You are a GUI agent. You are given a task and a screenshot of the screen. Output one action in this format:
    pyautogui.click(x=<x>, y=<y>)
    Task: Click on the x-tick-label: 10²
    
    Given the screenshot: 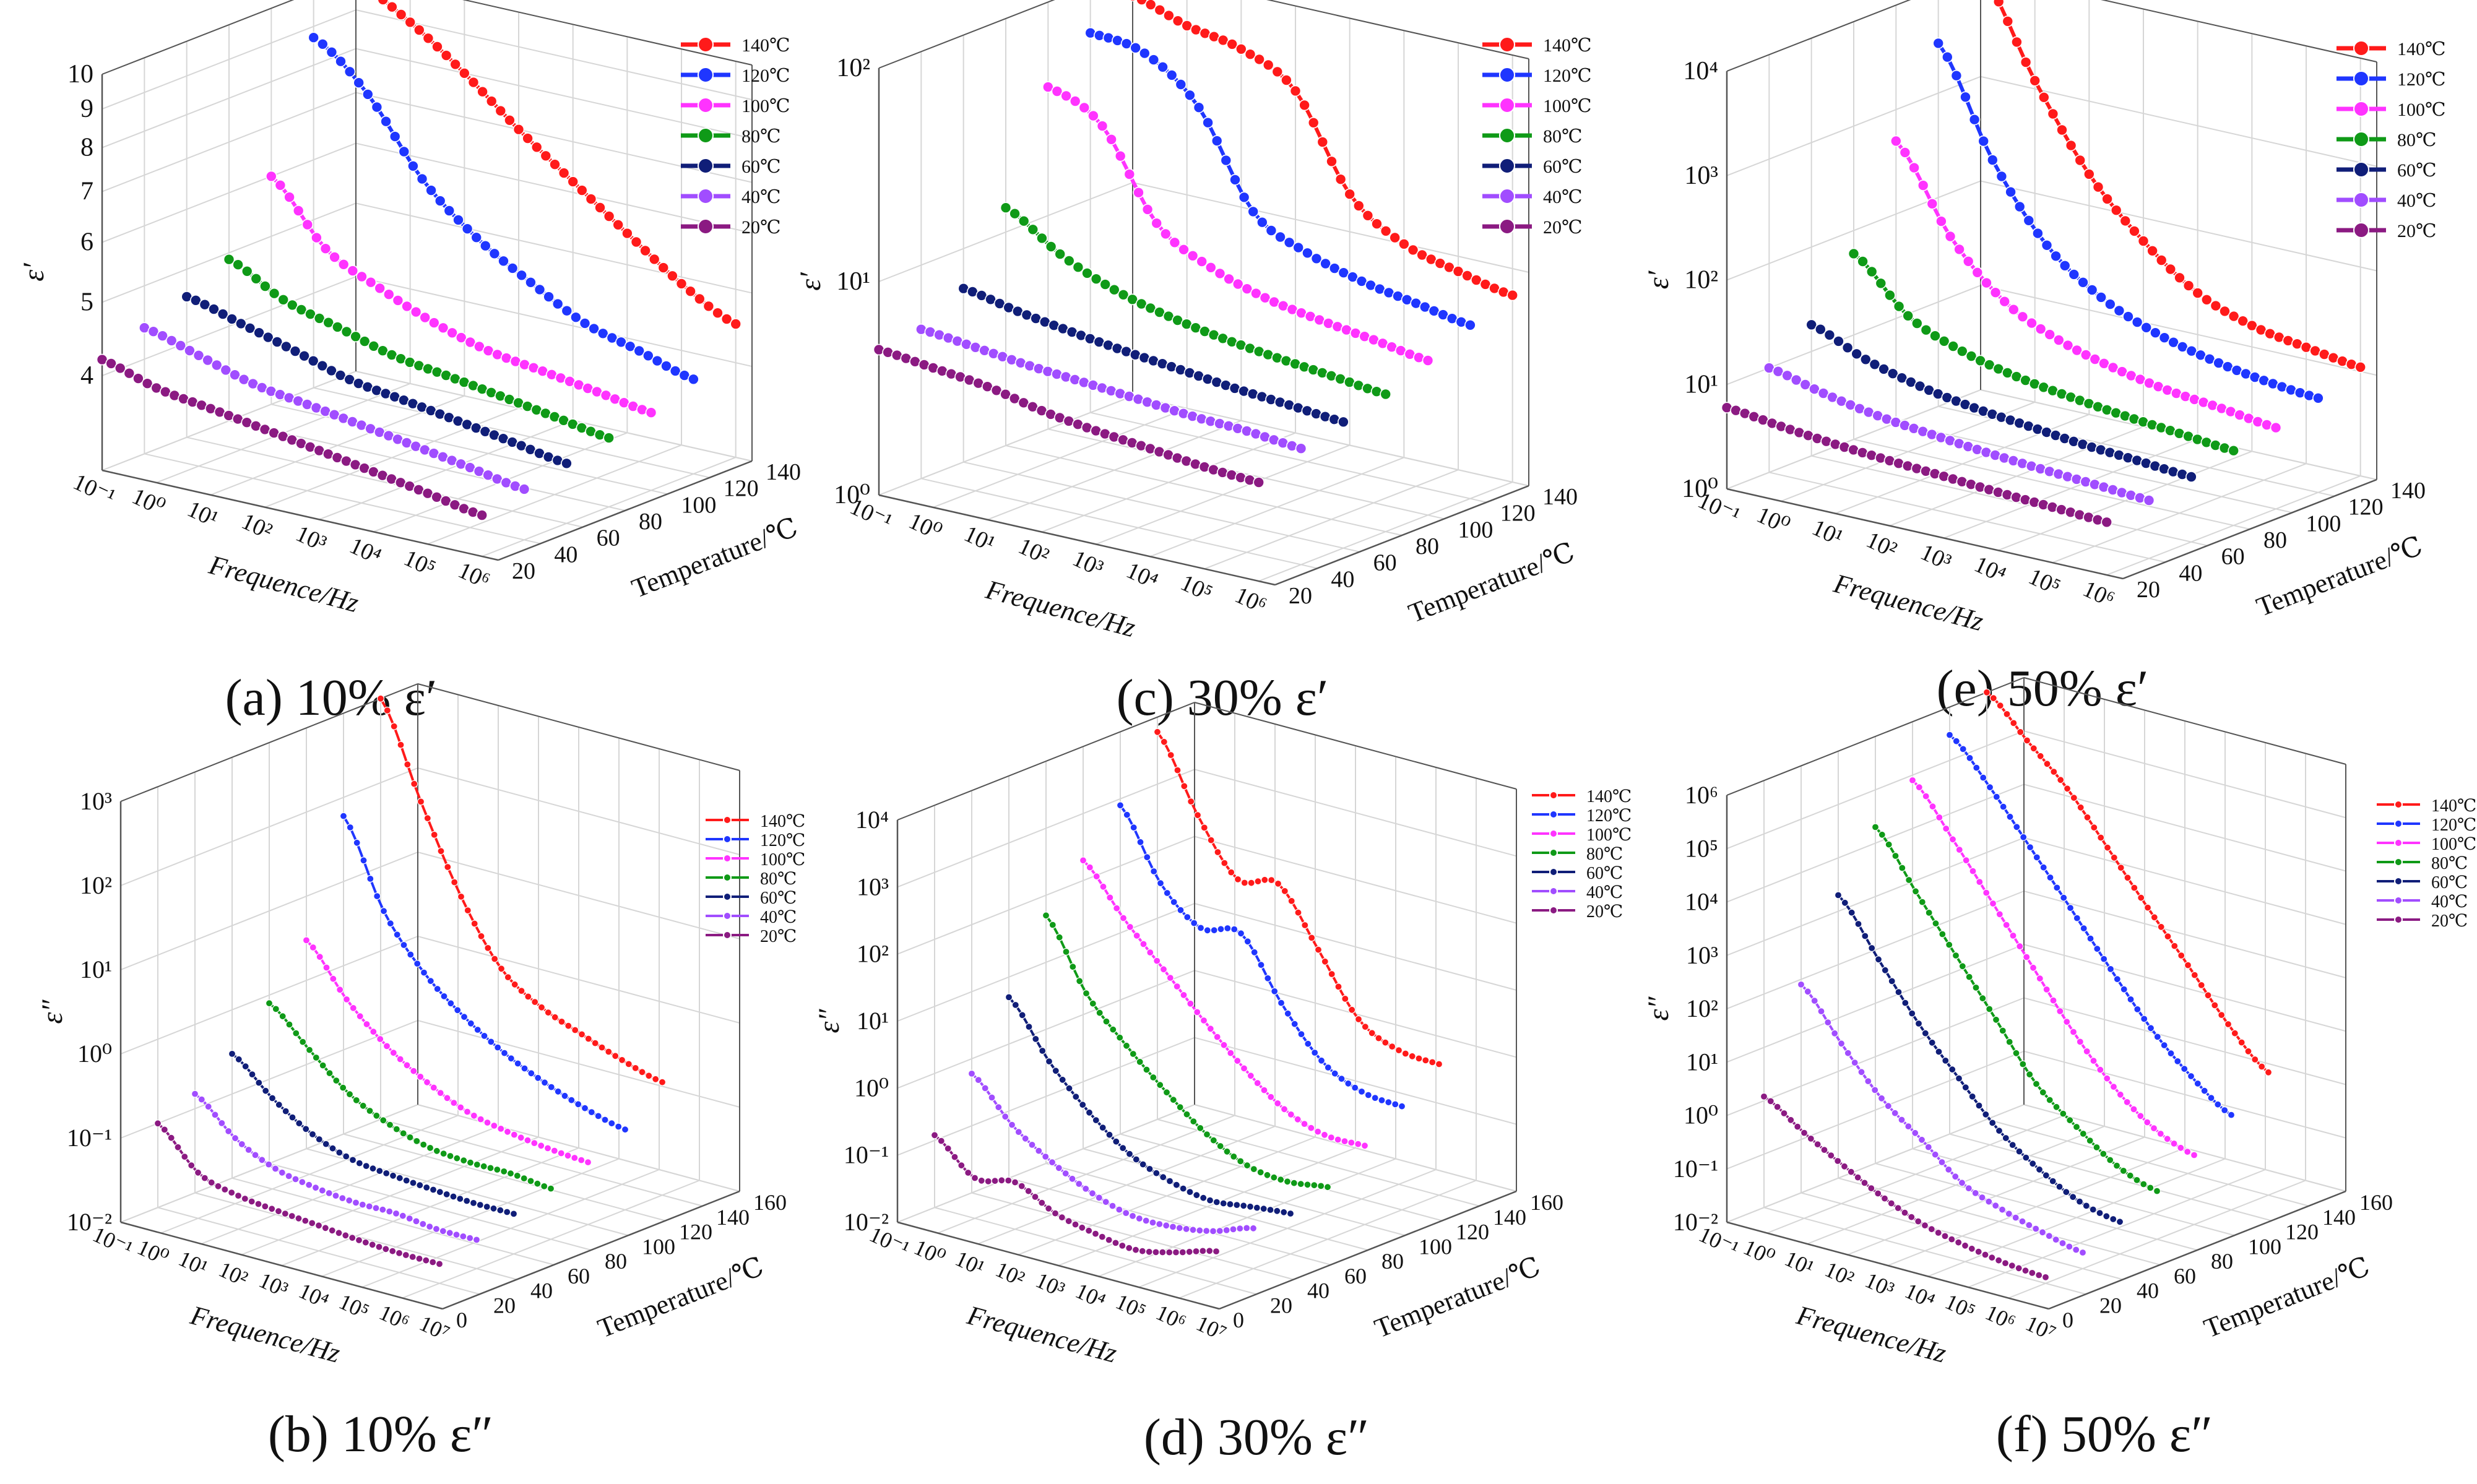 What is the action you would take?
    pyautogui.click(x=258, y=526)
    